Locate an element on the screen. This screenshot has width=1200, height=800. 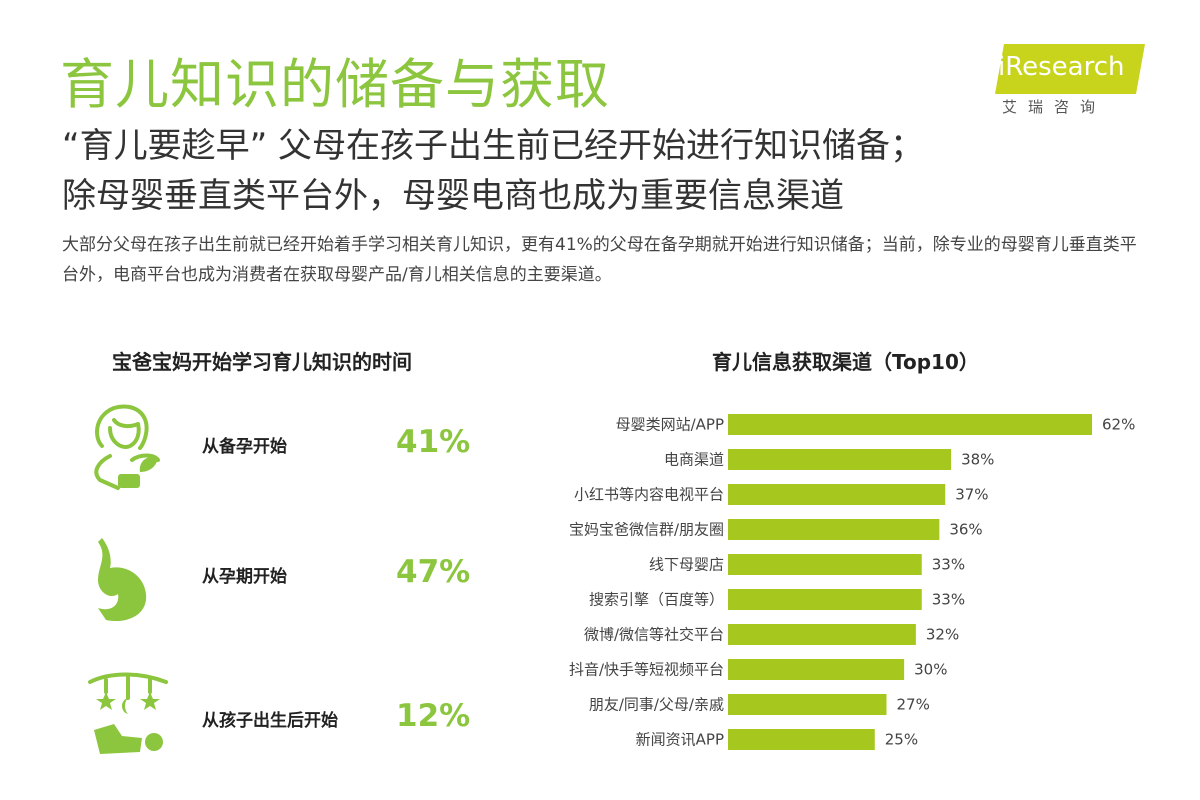
timing-row-pregnancy: 从孕期开始 47% is located at coordinates (280, 578).